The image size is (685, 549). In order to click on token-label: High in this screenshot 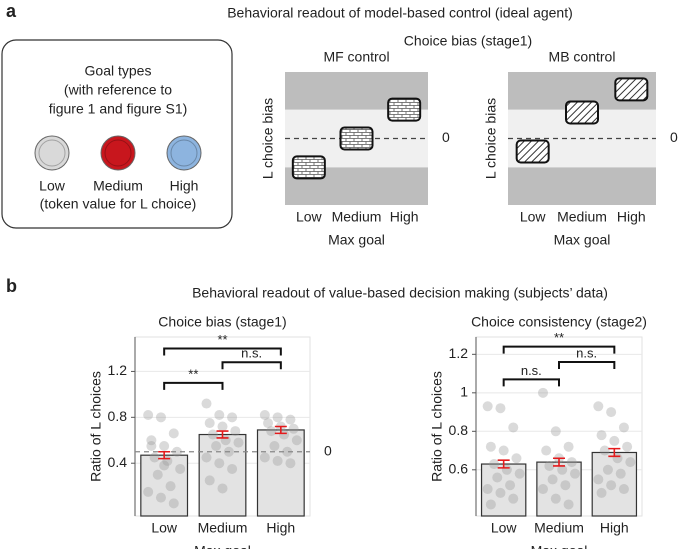, I will do `click(184, 186)`.